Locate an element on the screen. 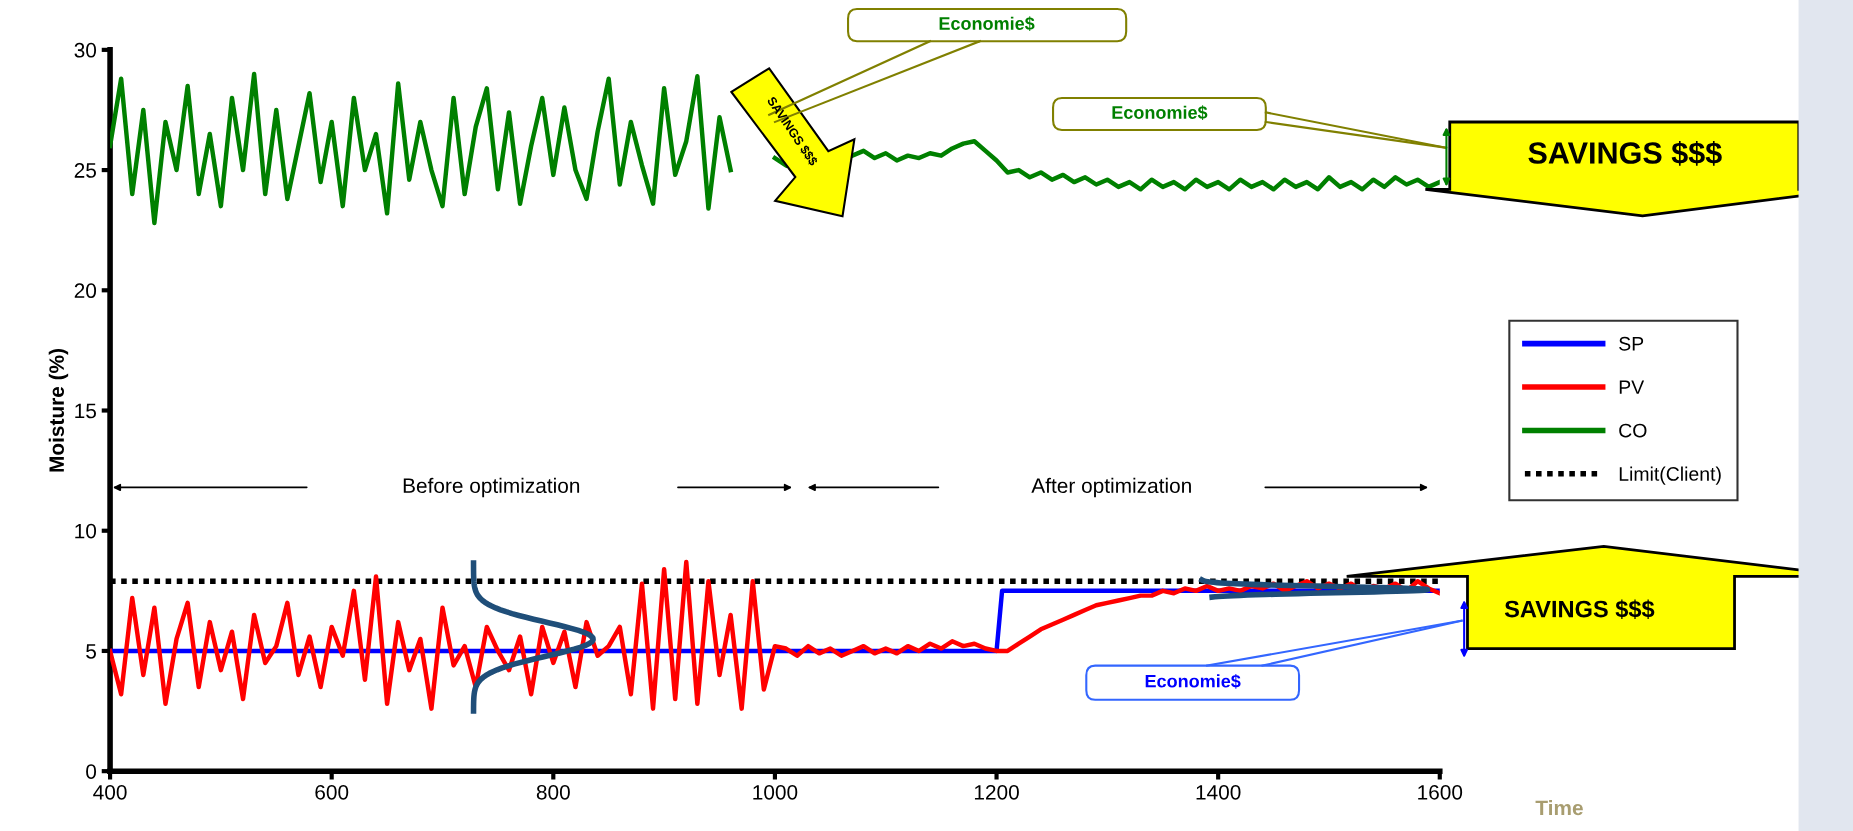 The height and width of the screenshot is (831, 1853). legend-label: SP is located at coordinates (1631, 343).